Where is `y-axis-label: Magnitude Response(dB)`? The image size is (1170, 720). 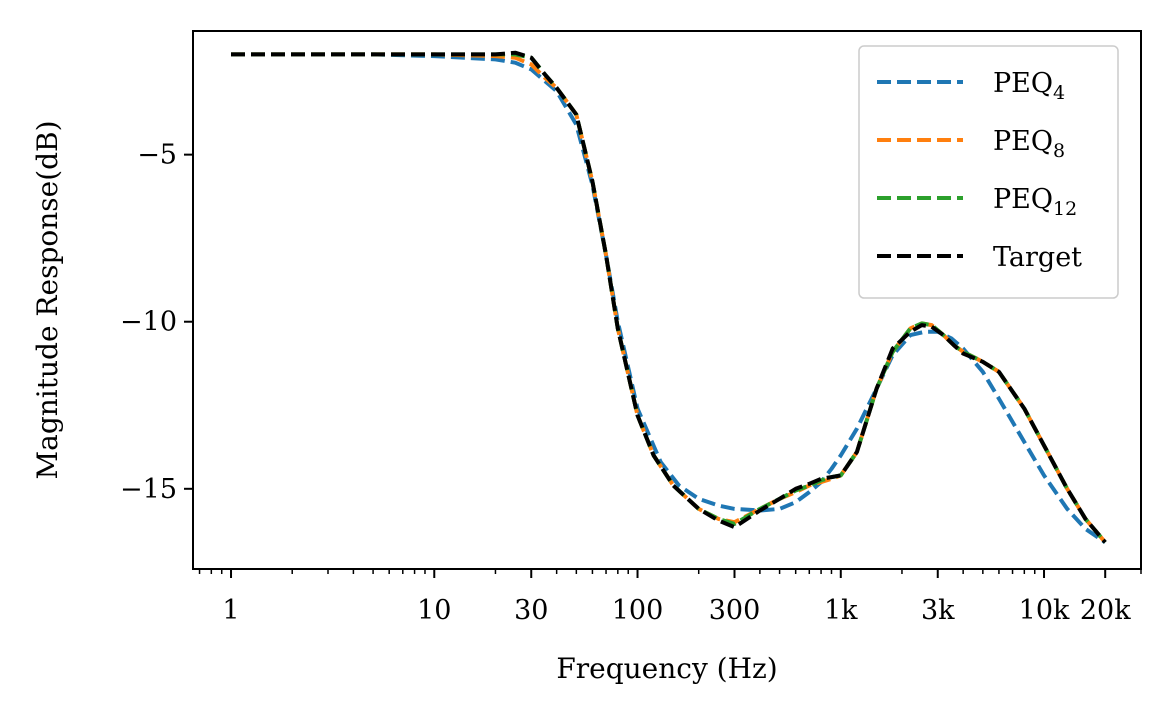 y-axis-label: Magnitude Response(dB) is located at coordinates (47, 299).